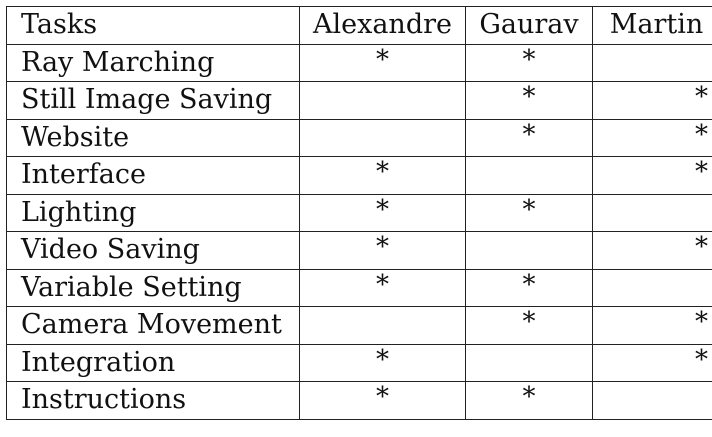 The width and height of the screenshot is (712, 437). Describe the element at coordinates (153, 25) in the screenshot. I see `header-tasks: Tasks` at that location.